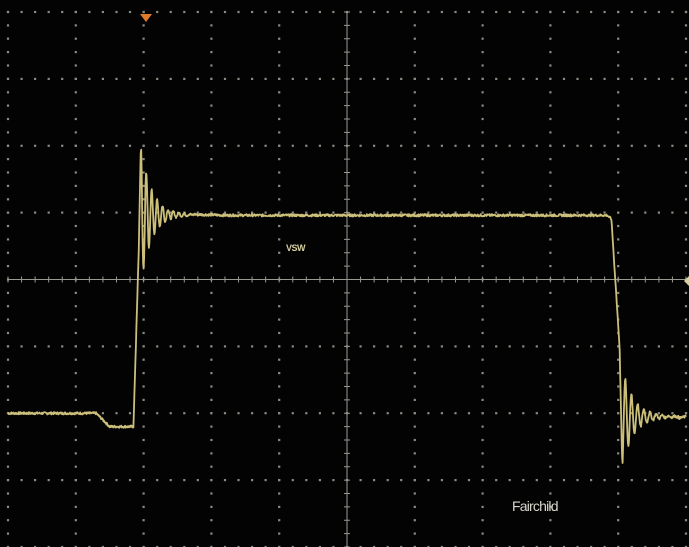 Image resolution: width=689 pixels, height=547 pixels. What do you see at coordinates (686, 281) in the screenshot?
I see `level-marker-icon` at bounding box center [686, 281].